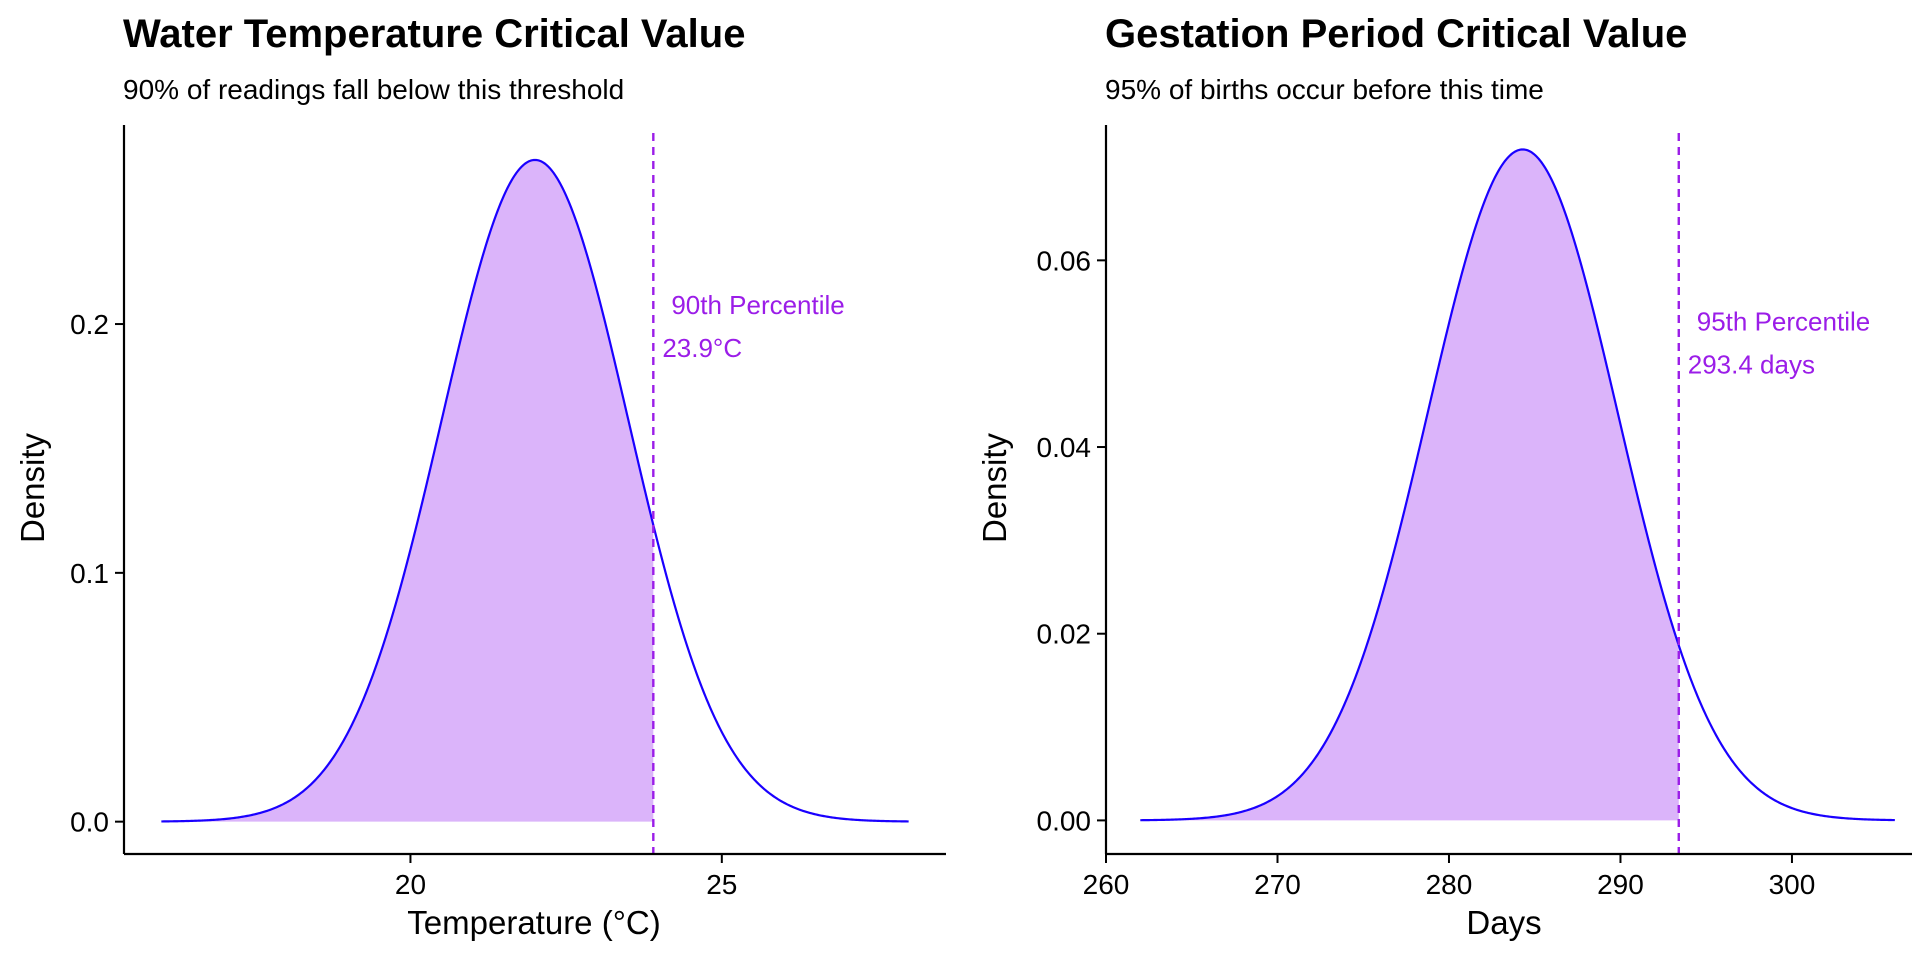 The height and width of the screenshot is (960, 1920). I want to click on x-tick-label: 290, so click(1620, 884).